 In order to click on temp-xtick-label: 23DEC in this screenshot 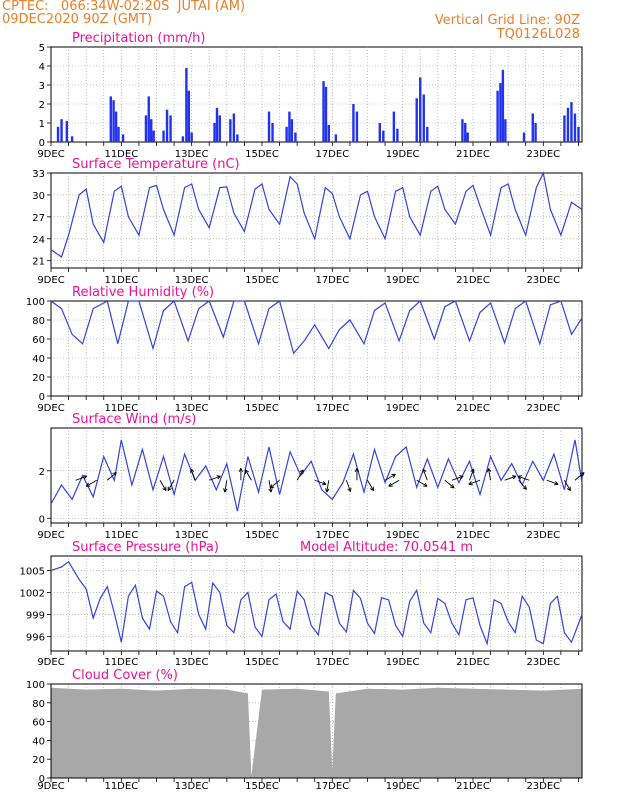, I will do `click(543, 280)`.